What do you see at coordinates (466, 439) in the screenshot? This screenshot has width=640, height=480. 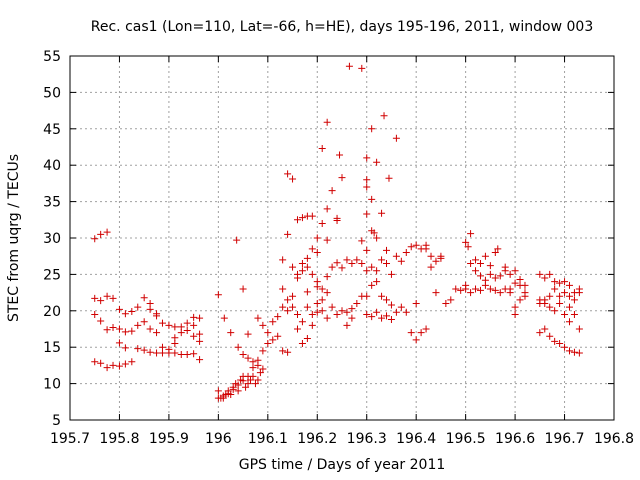 I see `x-tick-label: 196.5` at bounding box center [466, 439].